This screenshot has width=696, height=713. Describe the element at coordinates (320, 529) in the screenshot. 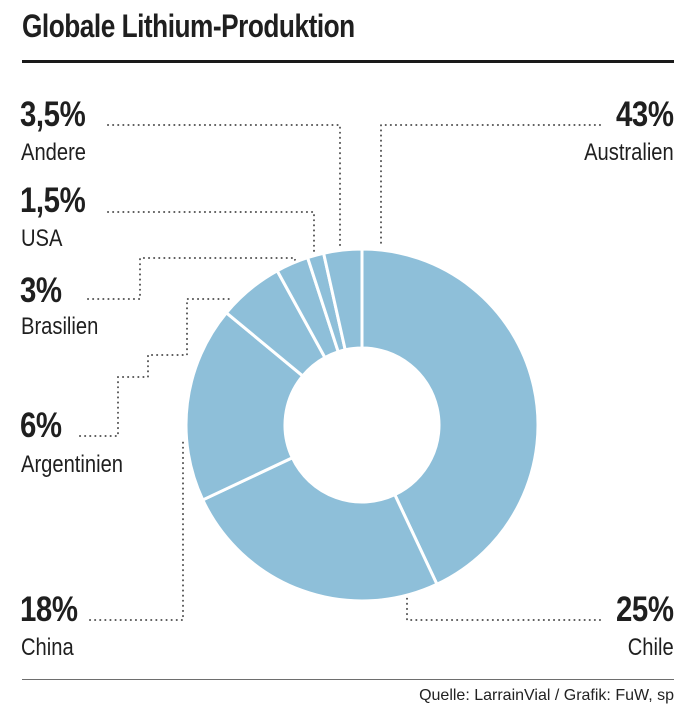

I see `slice-chile` at that location.